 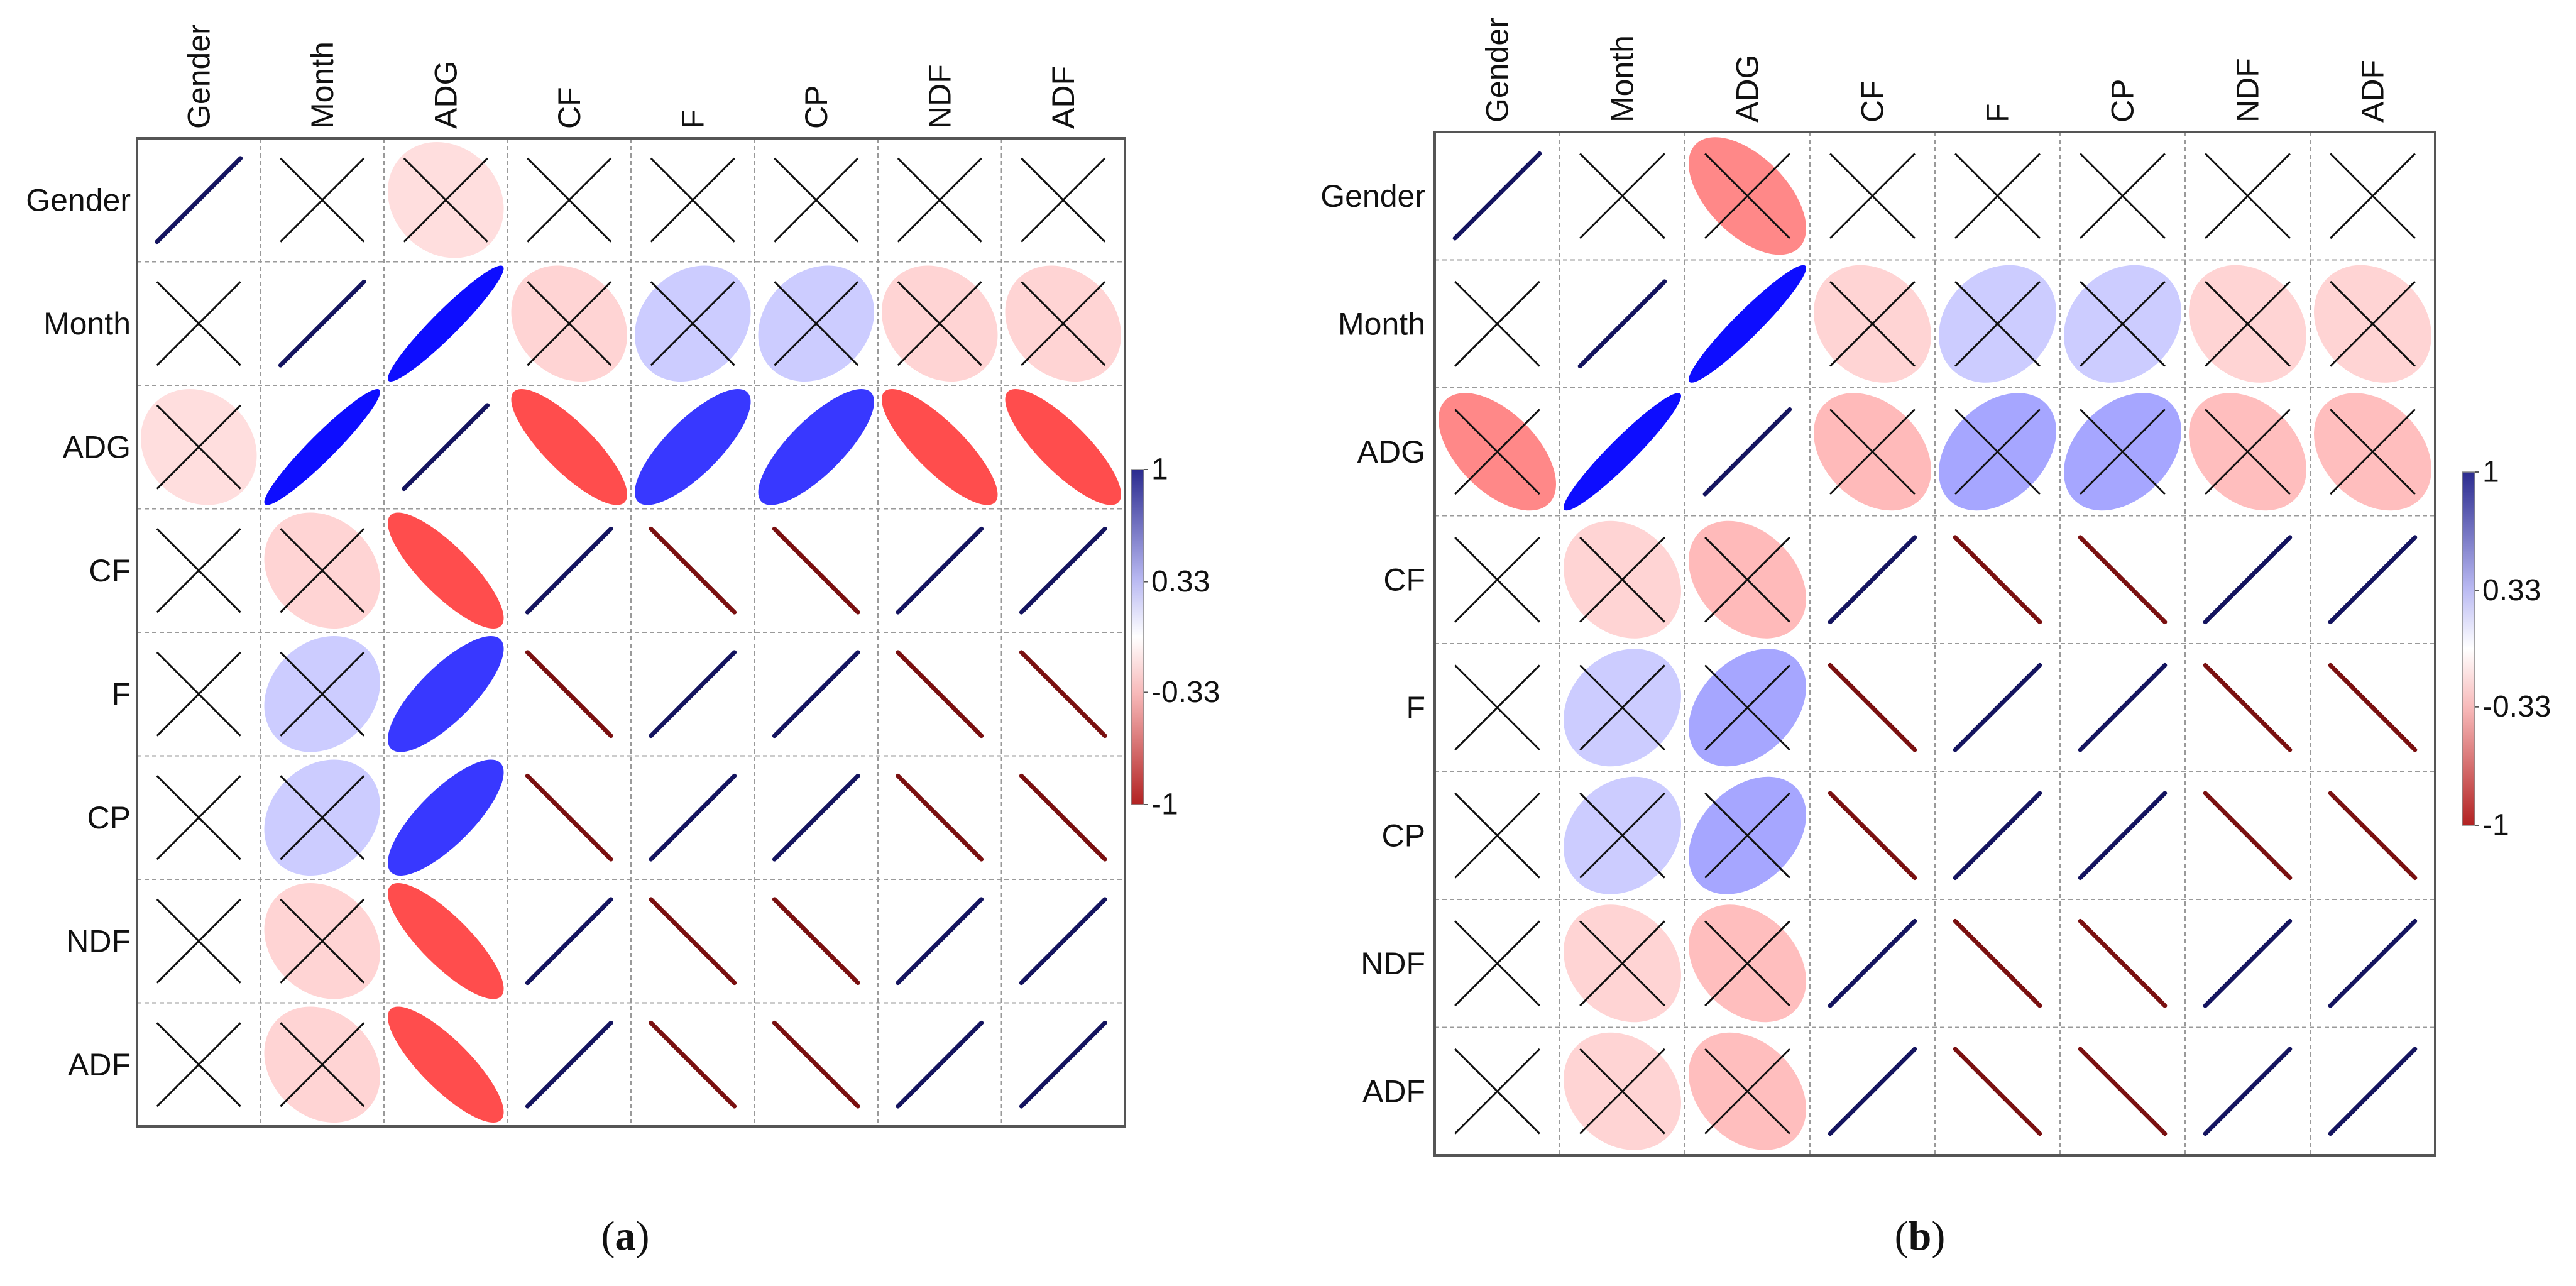 I want to click on cell-cp-gender, so click(x=199, y=817).